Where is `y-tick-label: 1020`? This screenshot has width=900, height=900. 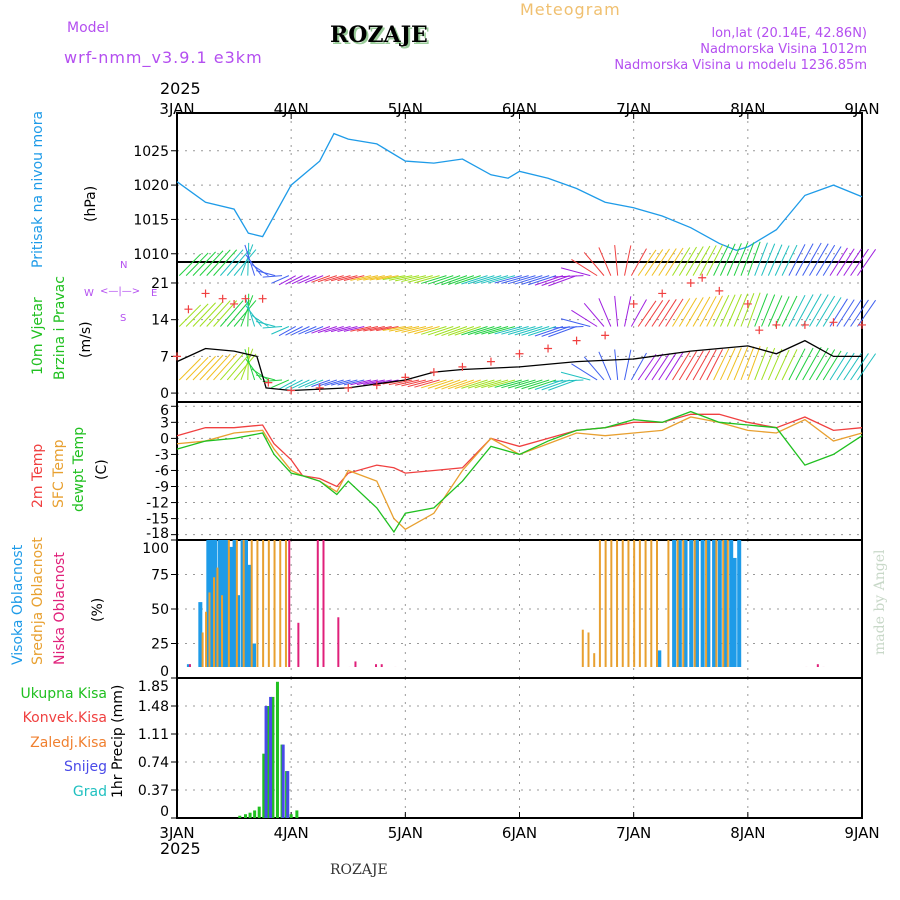 y-tick-label: 1020 is located at coordinates (151, 186).